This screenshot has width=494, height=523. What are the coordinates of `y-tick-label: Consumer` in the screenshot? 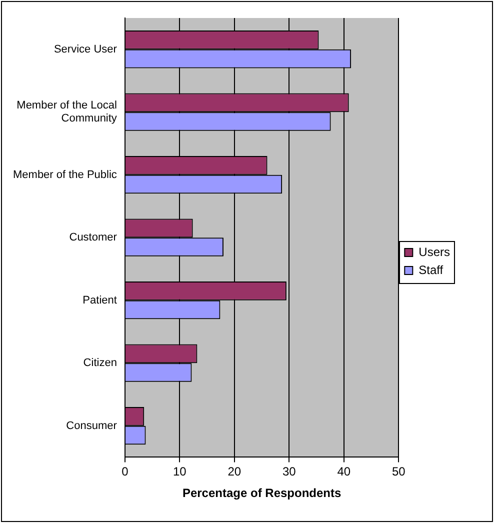 It's located at (92, 426).